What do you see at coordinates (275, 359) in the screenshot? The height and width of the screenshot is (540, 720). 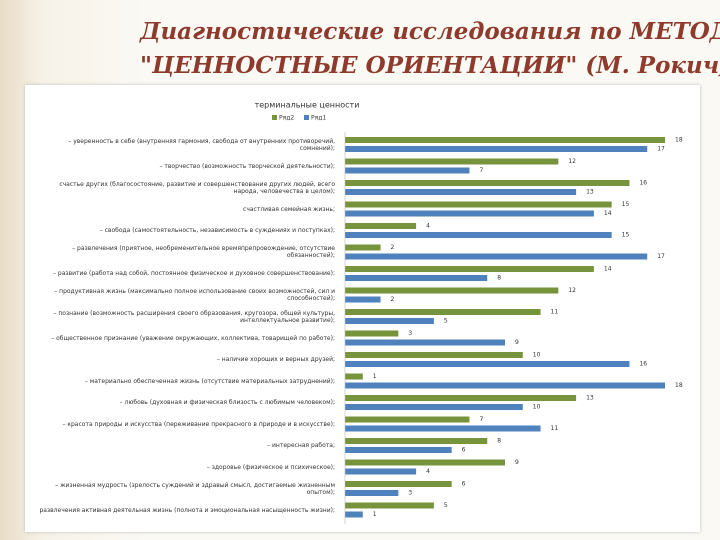 I see `category-label: – наличие хороших и верных друзей;` at bounding box center [275, 359].